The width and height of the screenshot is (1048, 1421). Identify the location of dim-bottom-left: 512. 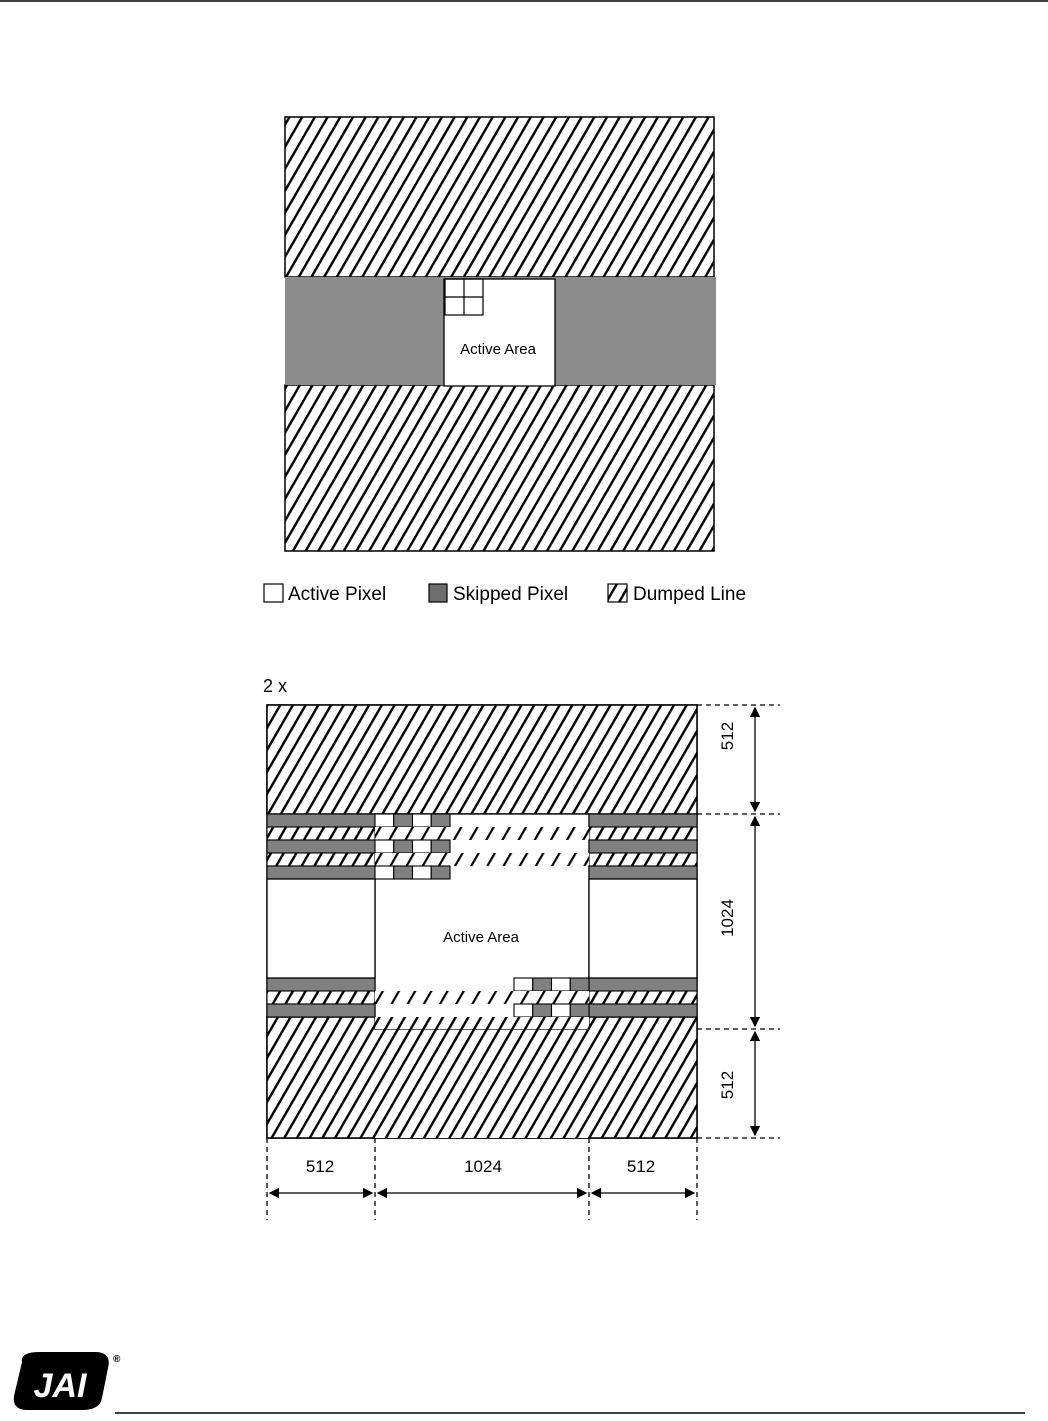
(320, 1166).